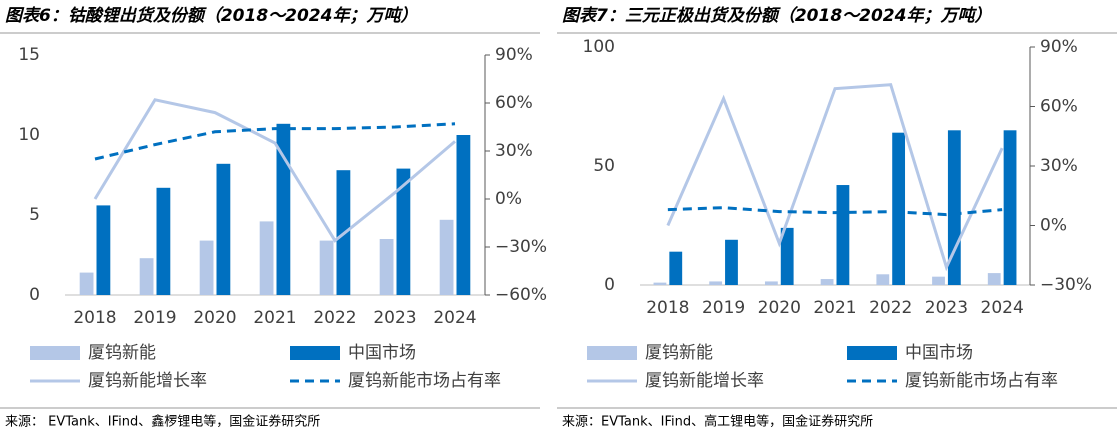  What do you see at coordinates (29, 55) in the screenshot?
I see `y-tick-label: 15` at bounding box center [29, 55].